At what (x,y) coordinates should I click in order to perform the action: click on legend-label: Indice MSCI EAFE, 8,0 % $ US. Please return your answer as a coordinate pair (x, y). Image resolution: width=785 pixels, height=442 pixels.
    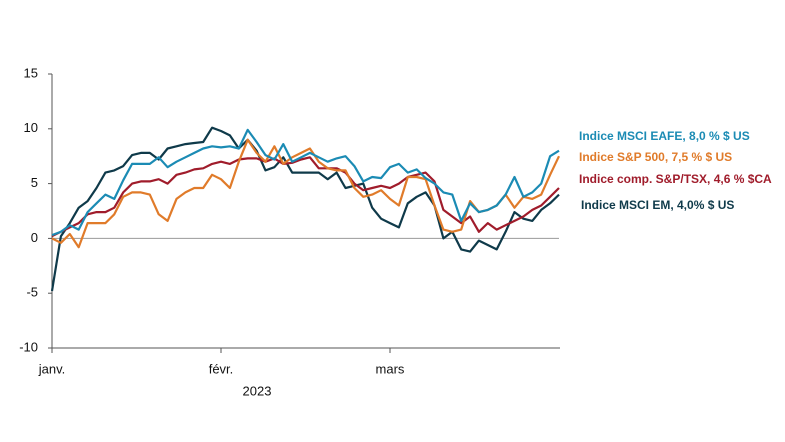
    Looking at the image, I should click on (664, 136).